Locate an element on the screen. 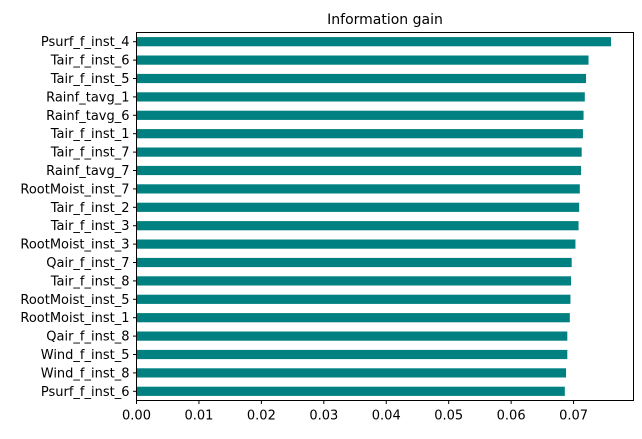 This screenshot has height=439, width=642. y-tick-label: RootMoist_inst_3 is located at coordinates (74, 245).